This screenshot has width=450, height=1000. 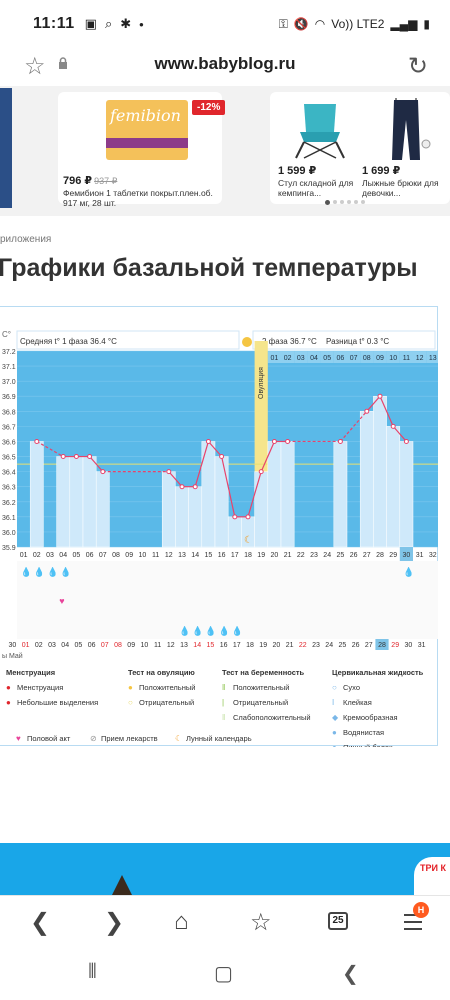 I want to click on network-label: Vo)) LTE2, so click(x=358, y=24).